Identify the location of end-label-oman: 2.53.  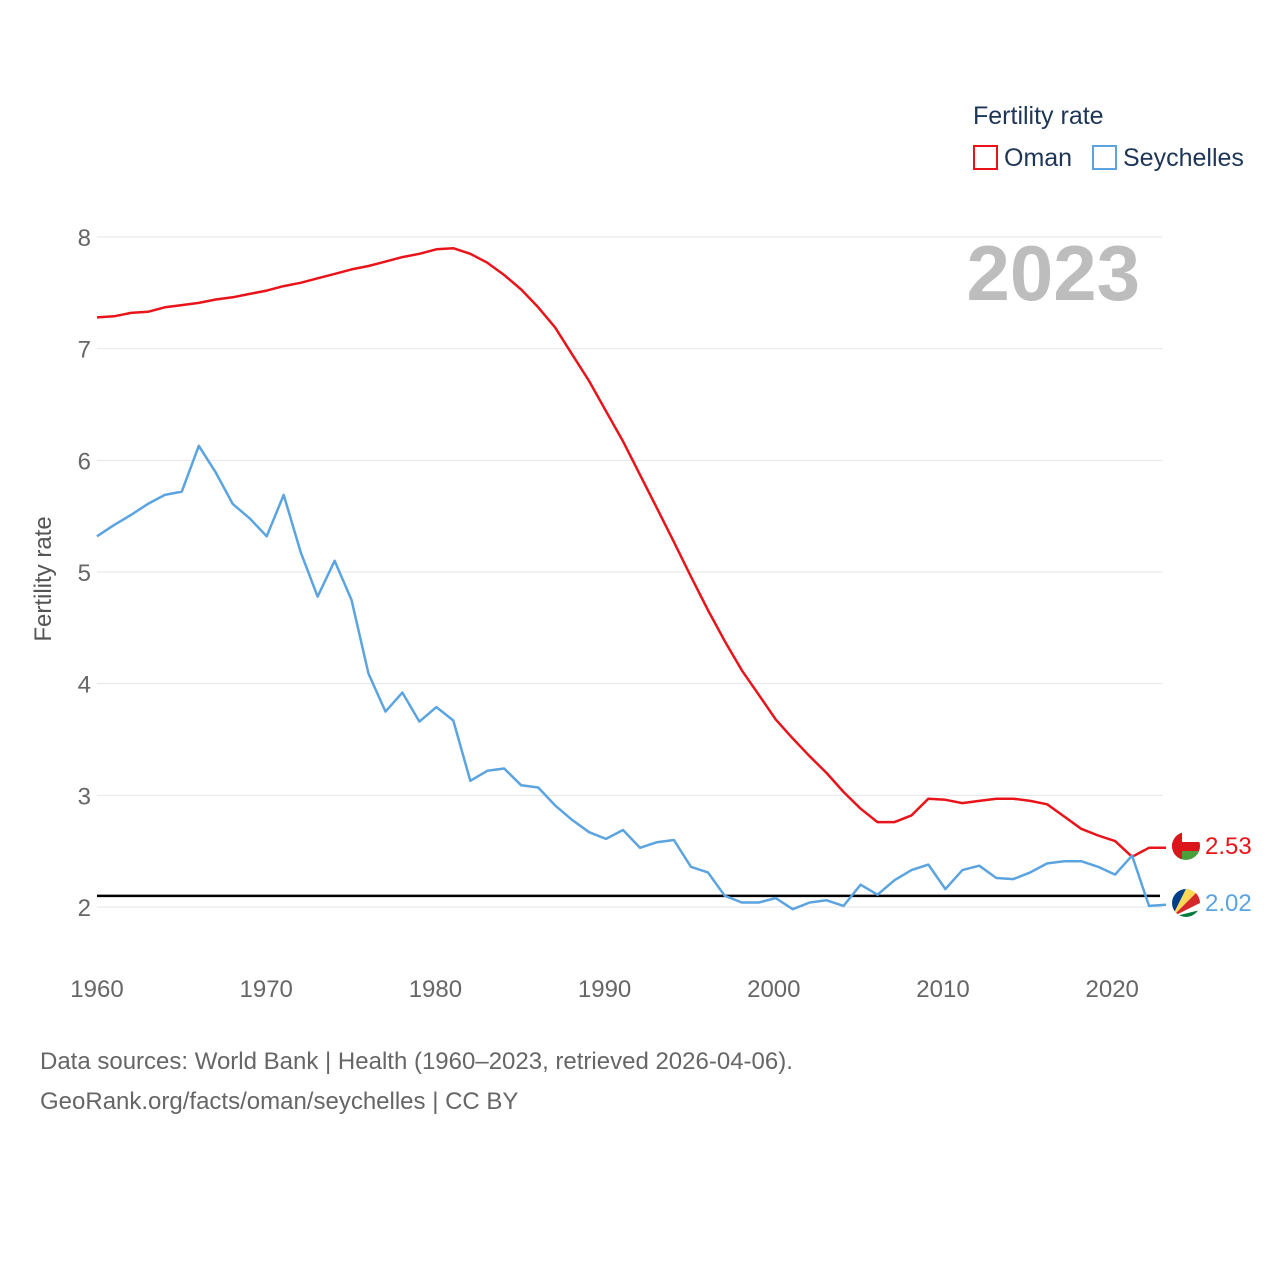
(1228, 846).